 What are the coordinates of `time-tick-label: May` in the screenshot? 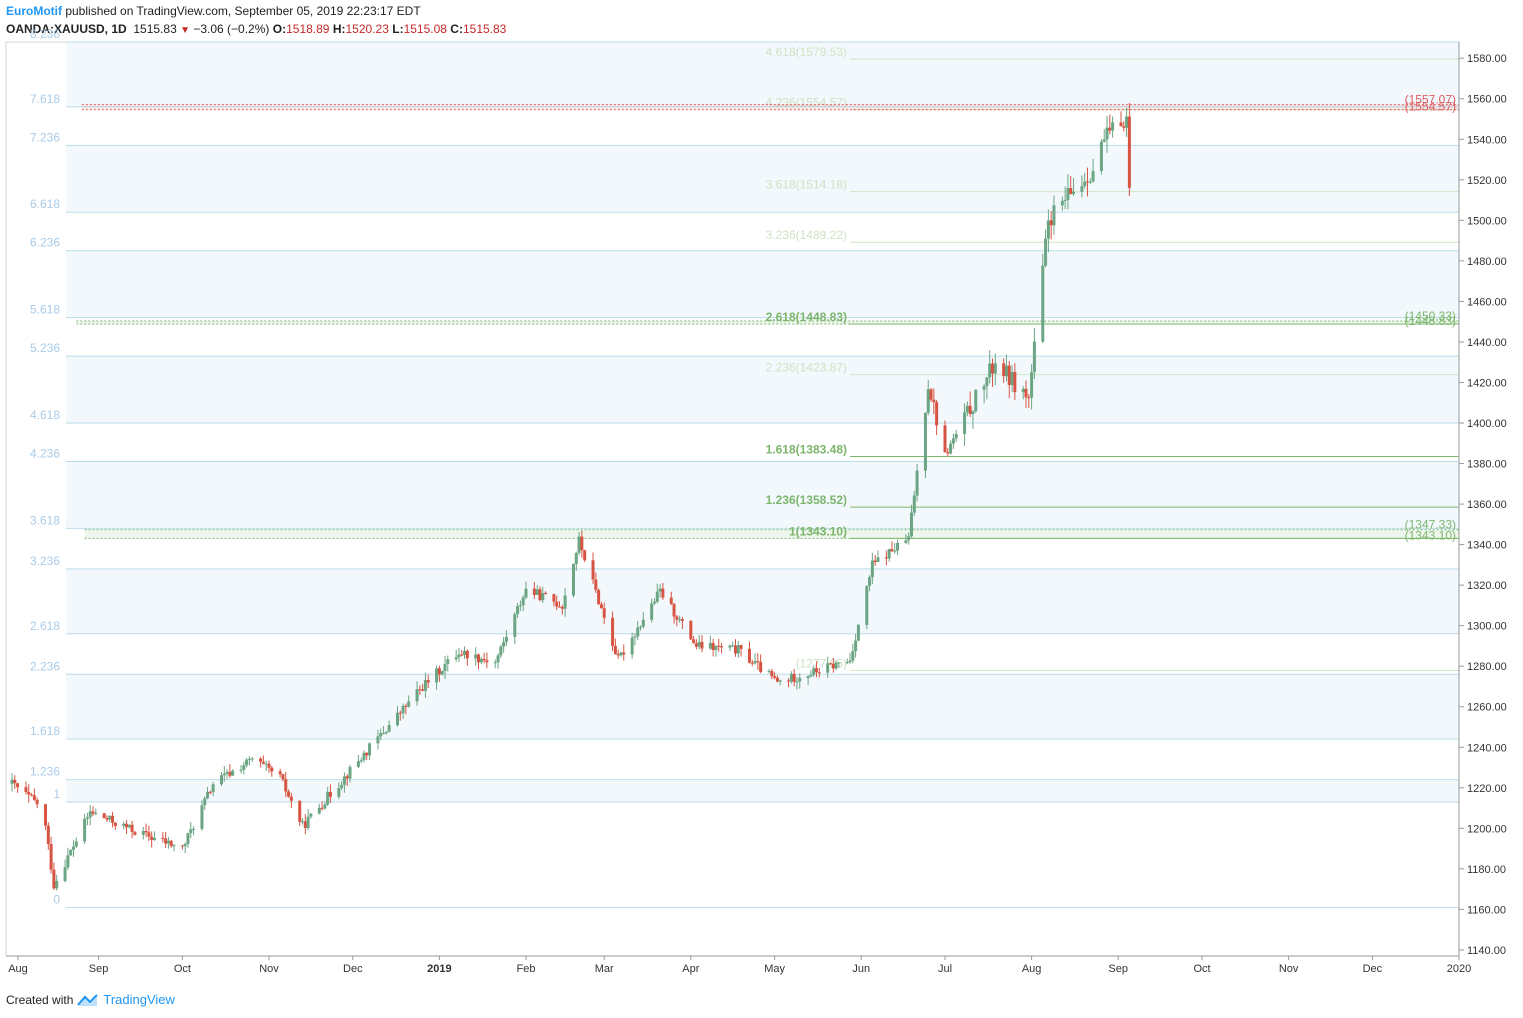 It's located at (774, 969).